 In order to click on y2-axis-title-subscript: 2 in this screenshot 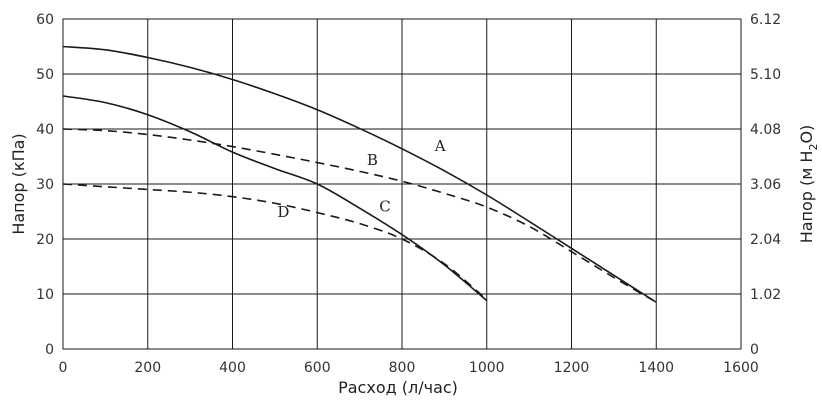, I will do `click(813, 147)`.